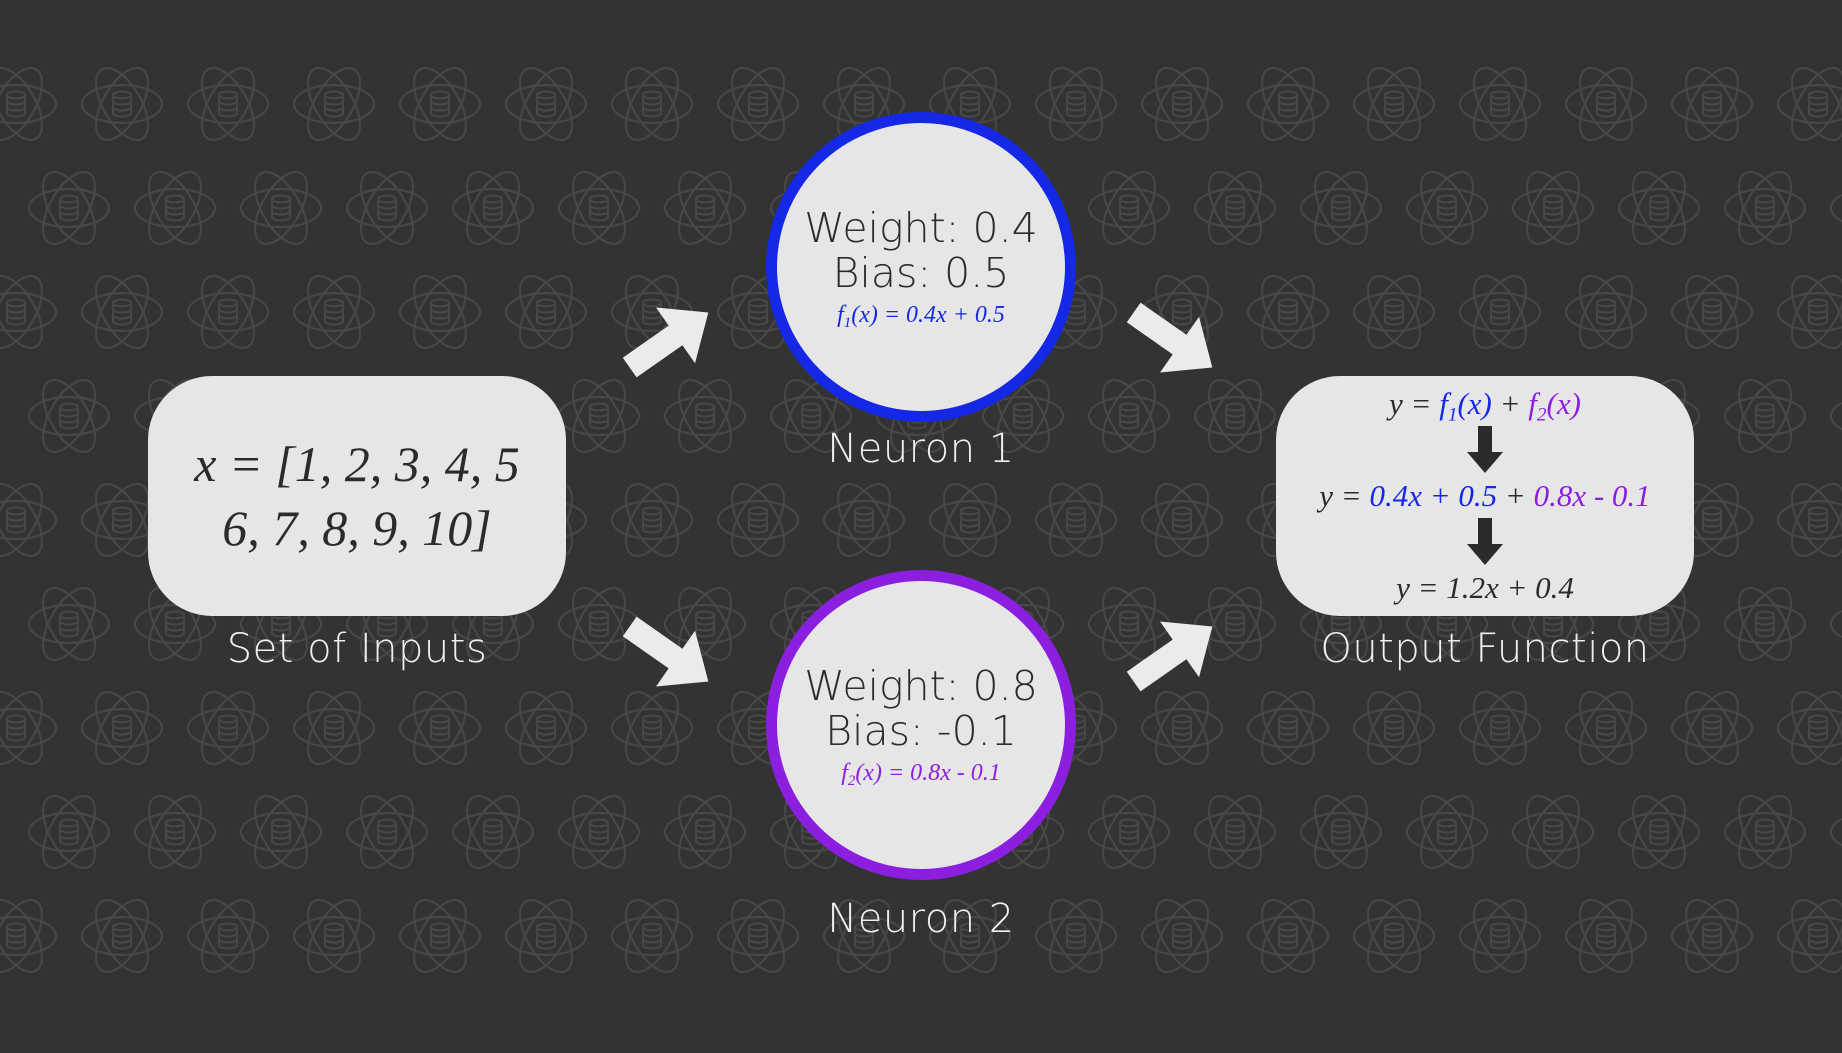  What do you see at coordinates (357, 649) in the screenshot?
I see `inputs-label: Set of Inputs` at bounding box center [357, 649].